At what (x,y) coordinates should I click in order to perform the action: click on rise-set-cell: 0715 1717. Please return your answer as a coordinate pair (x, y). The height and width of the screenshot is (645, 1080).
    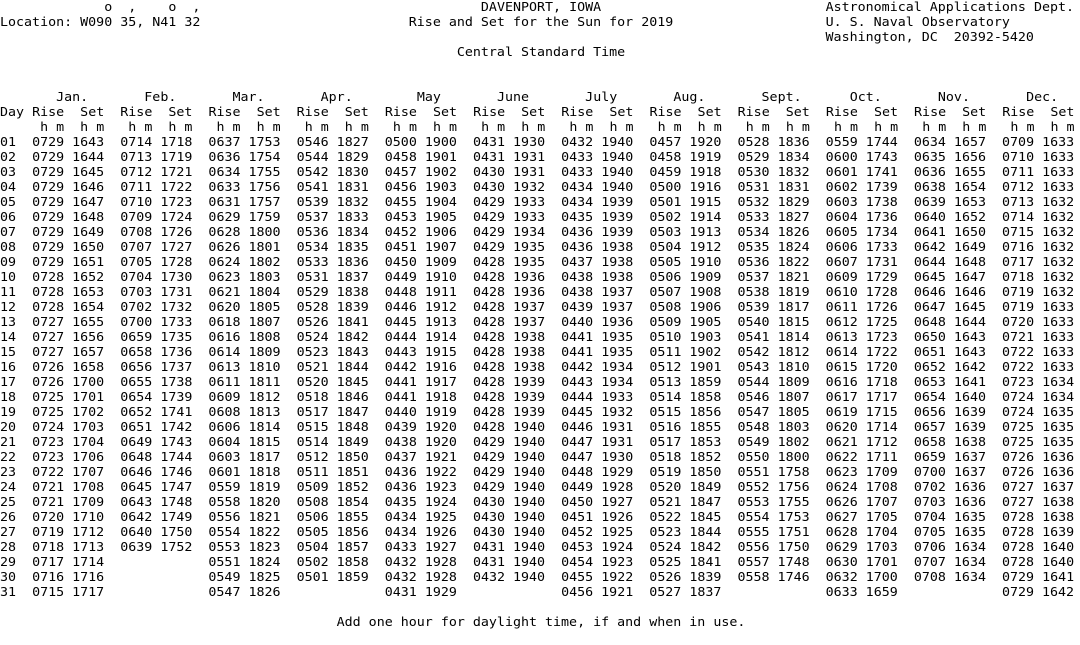
    Looking at the image, I should click on (68, 592).